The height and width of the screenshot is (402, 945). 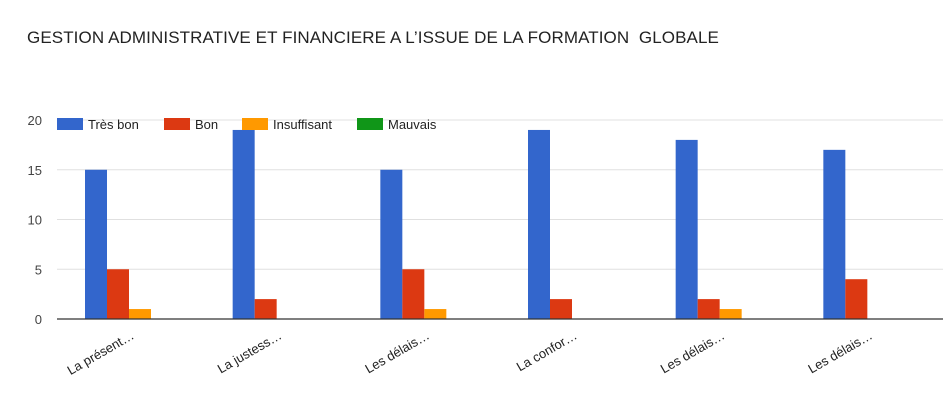 I want to click on y-axis-ticks: 0 5 10 15 20, so click(x=35, y=220).